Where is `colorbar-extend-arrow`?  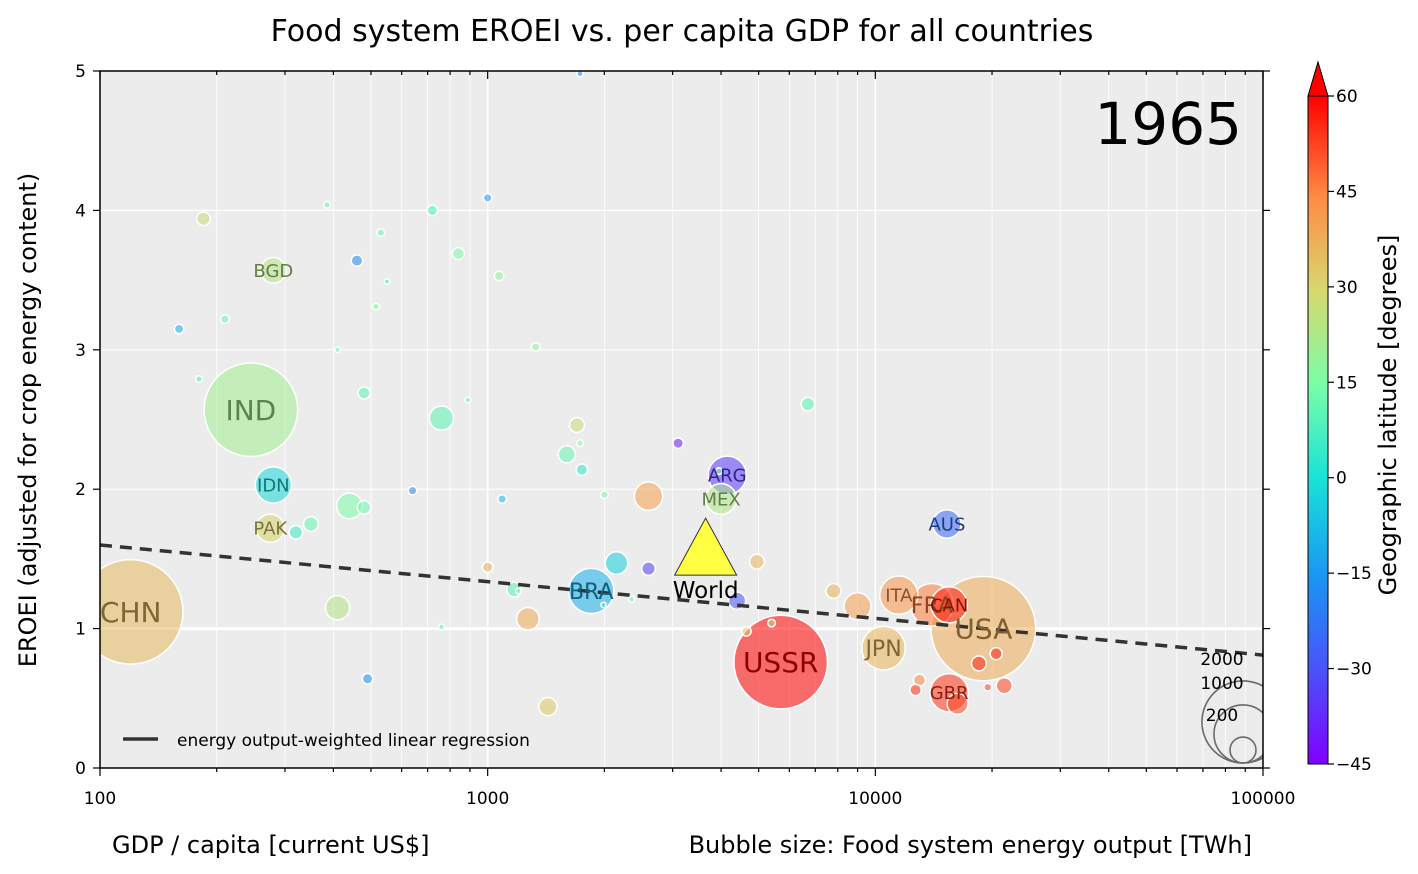 colorbar-extend-arrow is located at coordinates (1318, 78).